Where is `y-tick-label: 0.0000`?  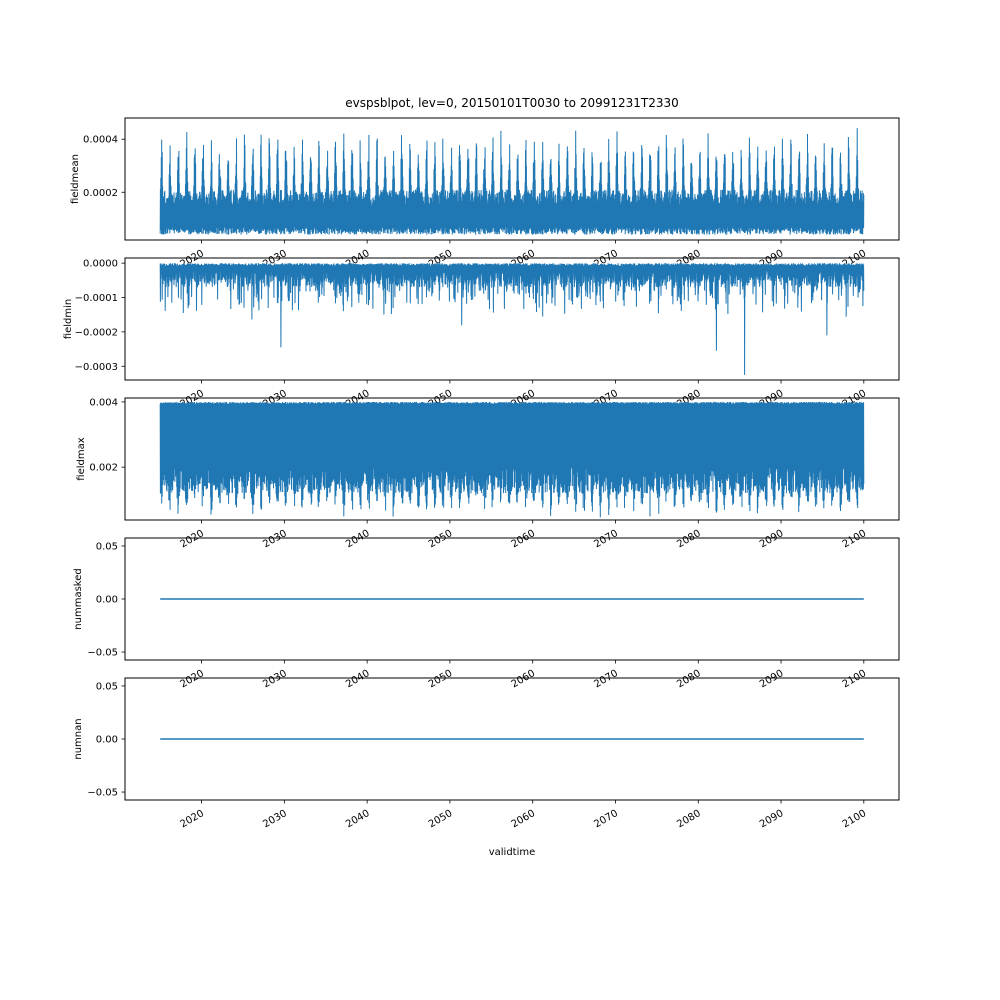 y-tick-label: 0.0000 is located at coordinates (100, 264).